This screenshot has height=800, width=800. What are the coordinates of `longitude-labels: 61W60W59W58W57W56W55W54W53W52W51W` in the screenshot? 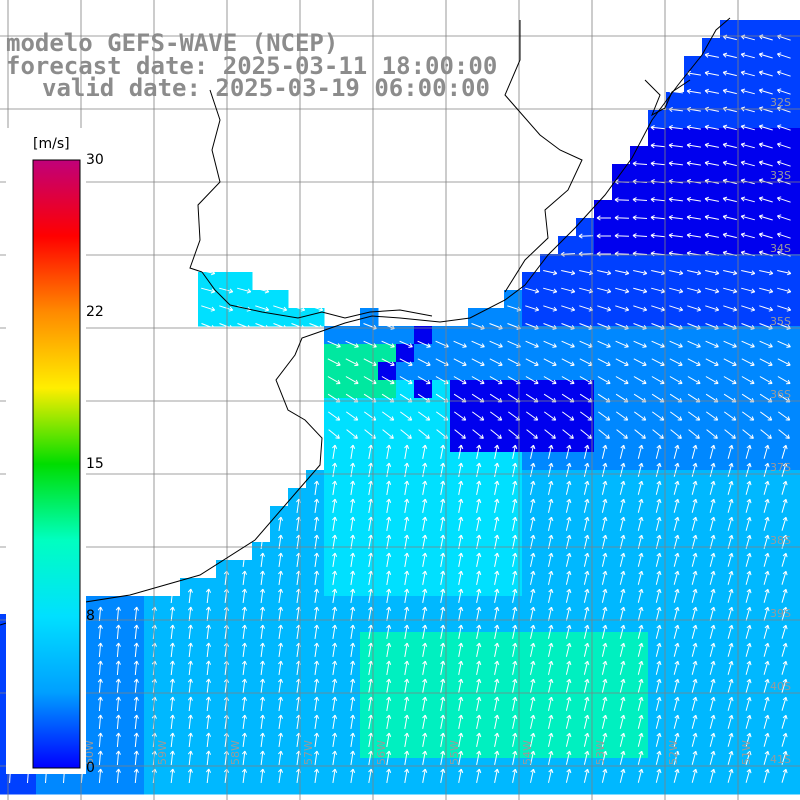 It's located at (381, 752).